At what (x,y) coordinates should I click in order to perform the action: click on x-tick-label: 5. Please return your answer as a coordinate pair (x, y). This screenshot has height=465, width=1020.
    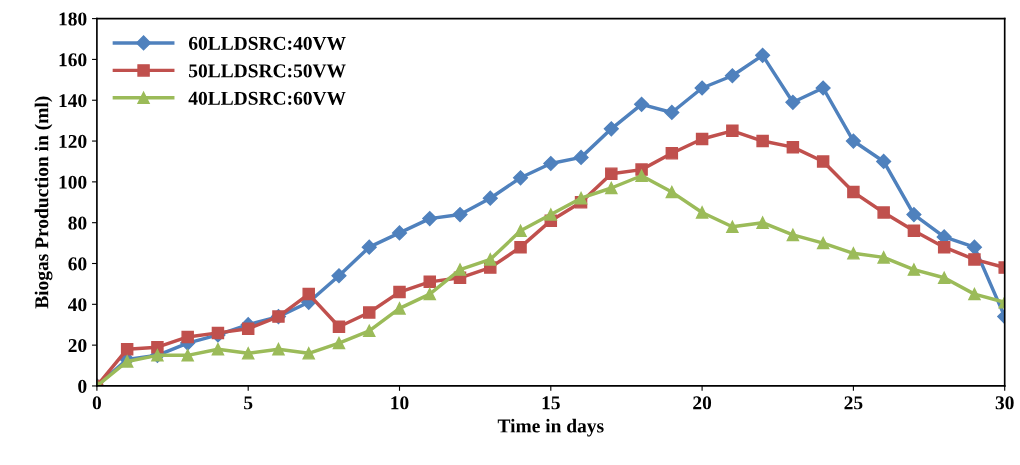
    Looking at the image, I should click on (248, 403).